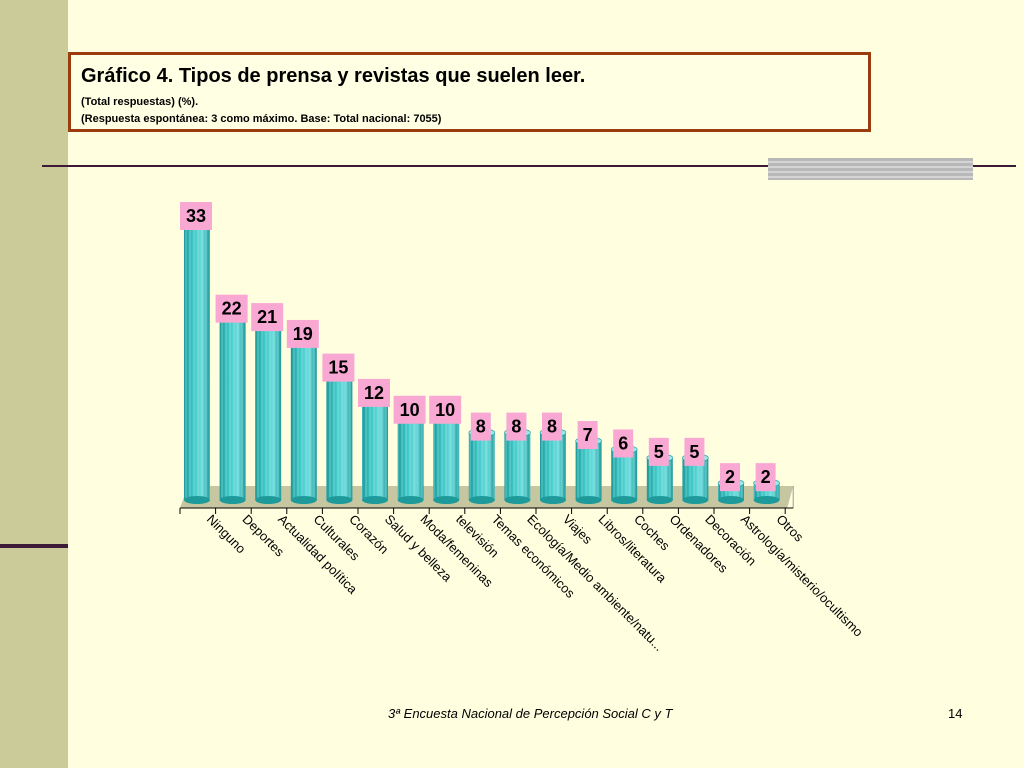 The width and height of the screenshot is (1024, 768). I want to click on data-label: 22, so click(232, 309).